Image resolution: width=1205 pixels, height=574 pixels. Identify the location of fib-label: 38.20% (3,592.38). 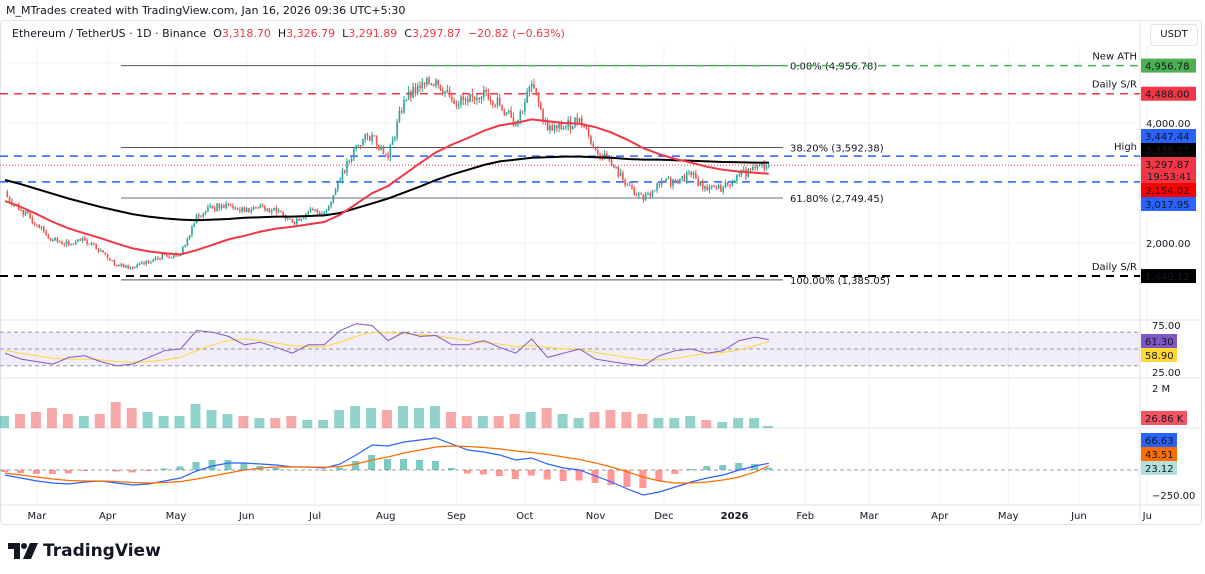
(837, 148).